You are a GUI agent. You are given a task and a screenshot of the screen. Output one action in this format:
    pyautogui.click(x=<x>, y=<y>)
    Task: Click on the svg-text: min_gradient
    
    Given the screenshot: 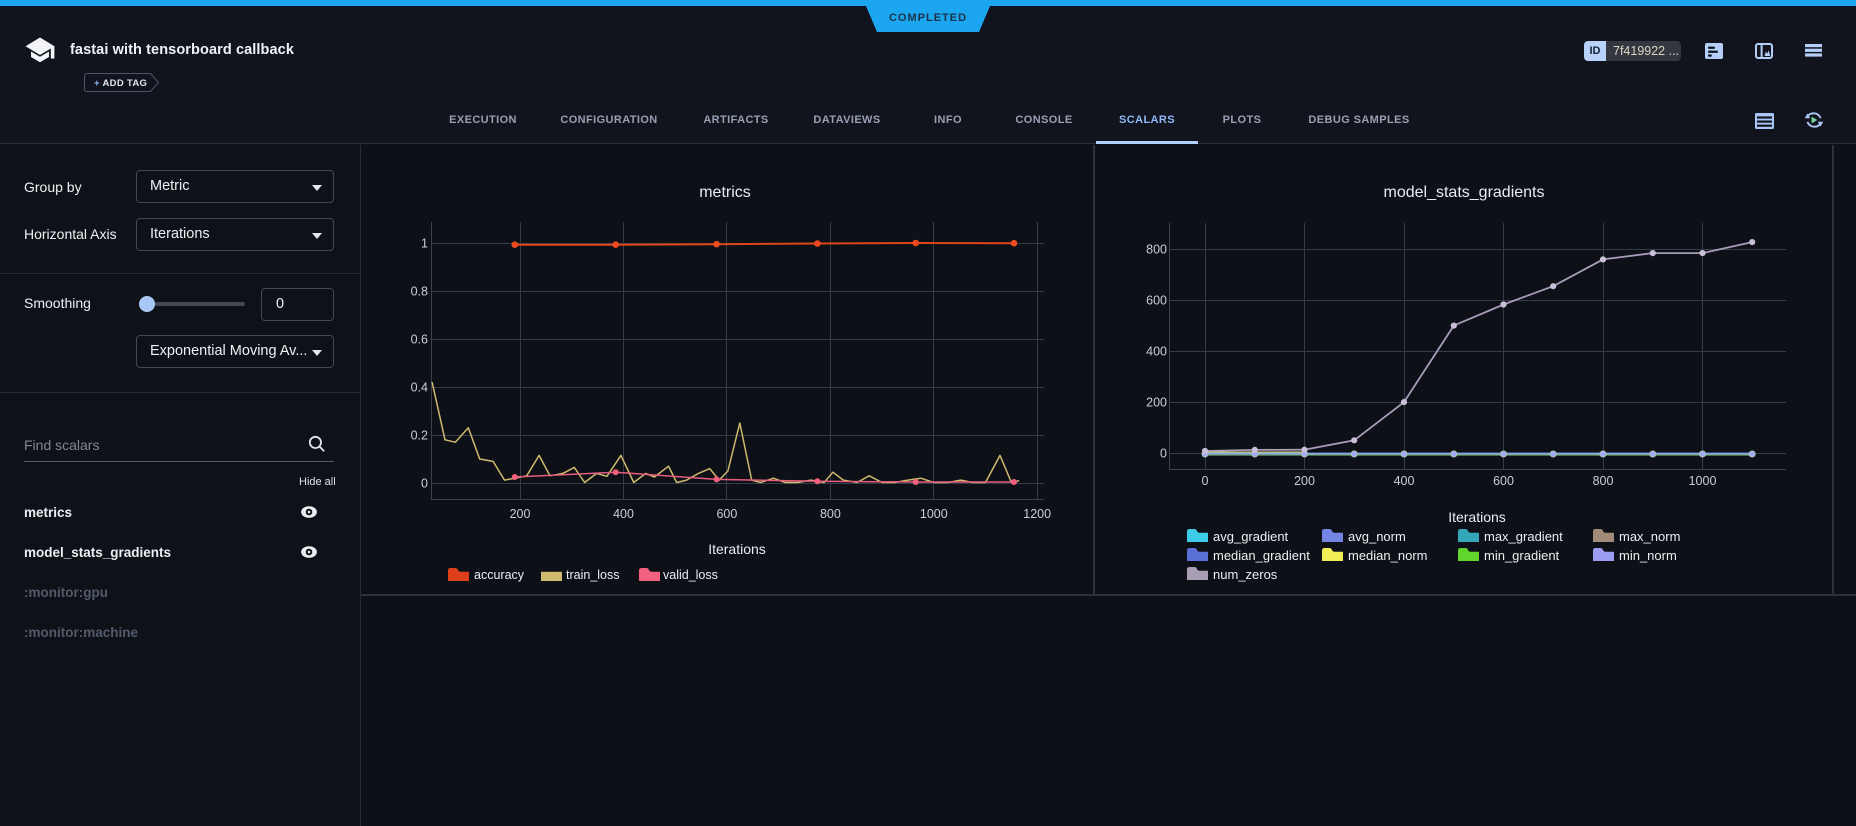 What is the action you would take?
    pyautogui.click(x=1522, y=555)
    